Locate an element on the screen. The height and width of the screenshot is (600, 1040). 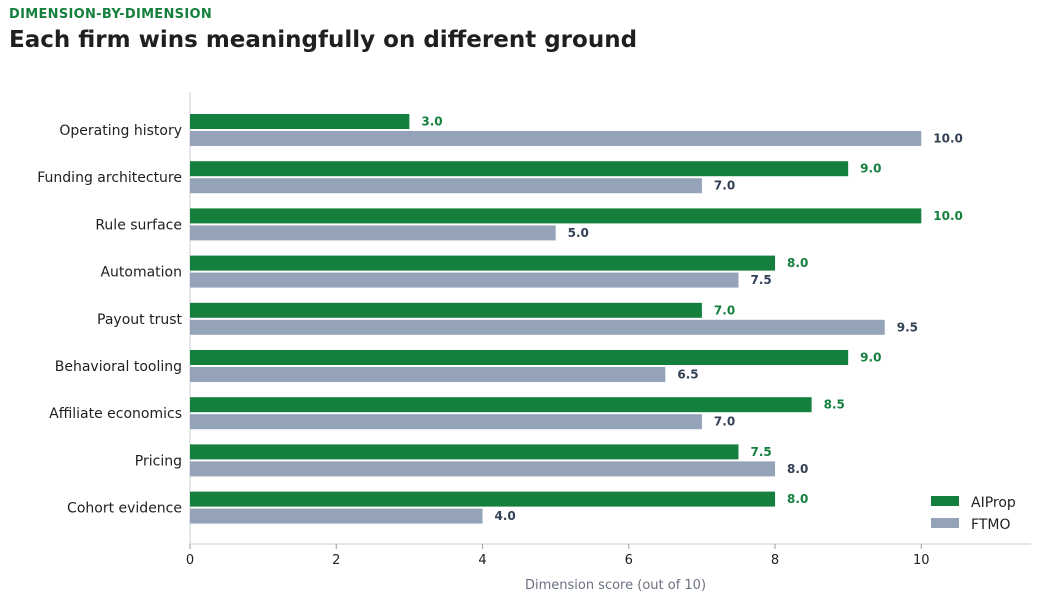
legend-label-ftmo: FTMO is located at coordinates (990, 525).